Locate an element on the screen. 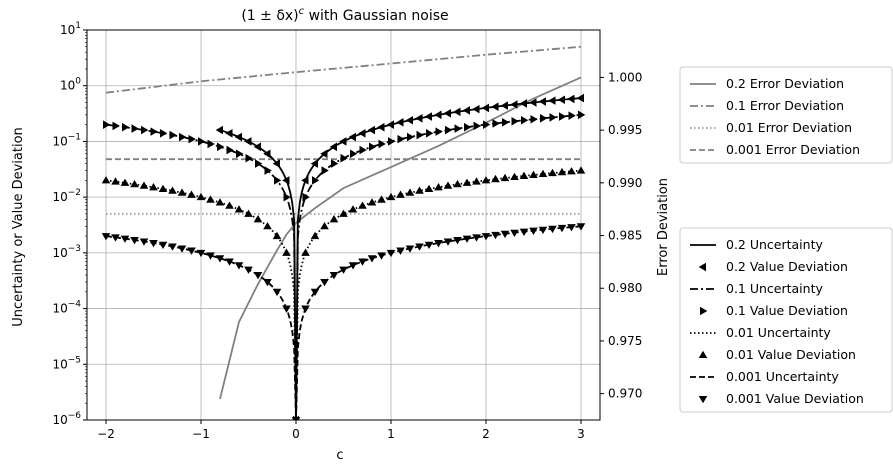 The width and height of the screenshot is (893, 465). legend-label: 0.1 Error Deviation is located at coordinates (785, 105).